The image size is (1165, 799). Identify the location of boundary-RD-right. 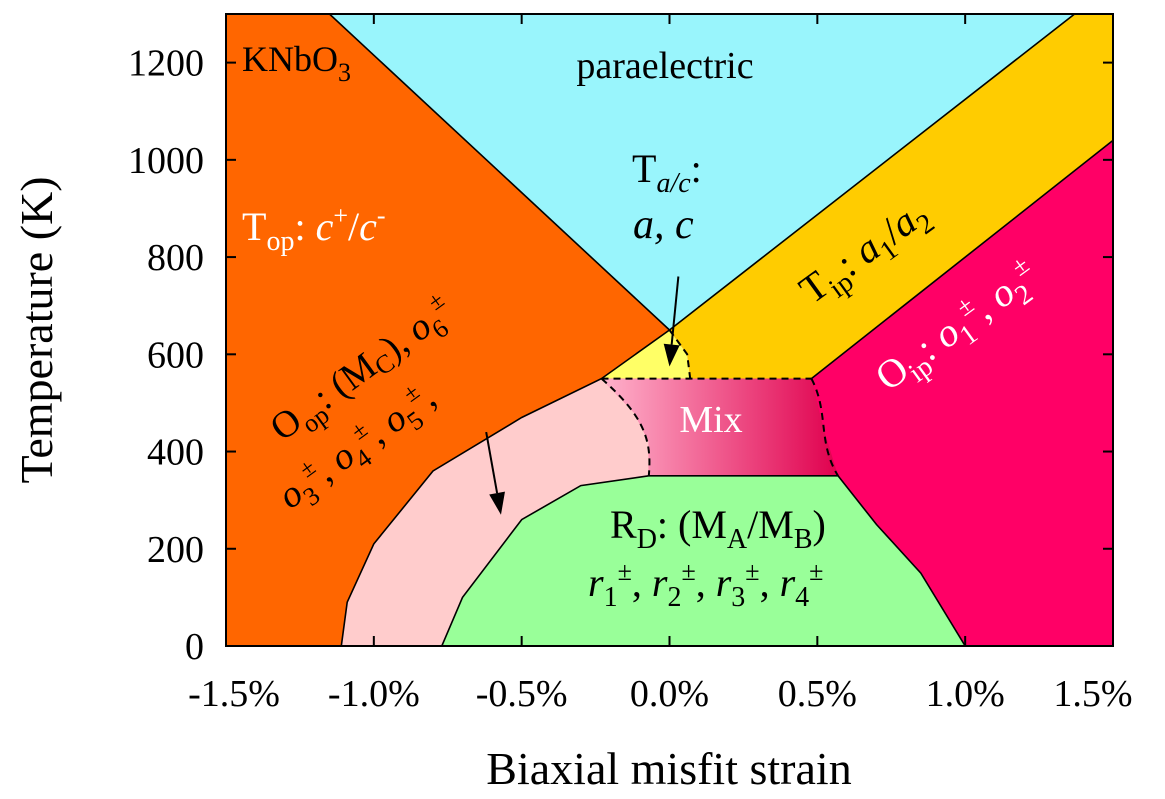
(901, 560).